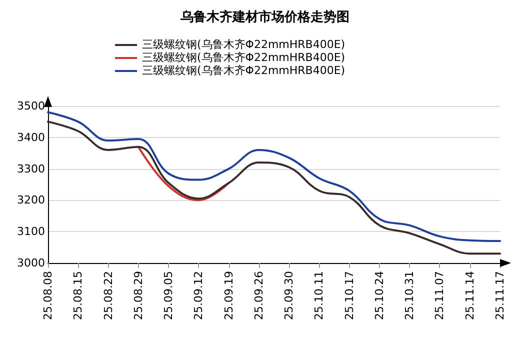  What do you see at coordinates (31, 231) in the screenshot?
I see `y-tick-label: 3100` at bounding box center [31, 231].